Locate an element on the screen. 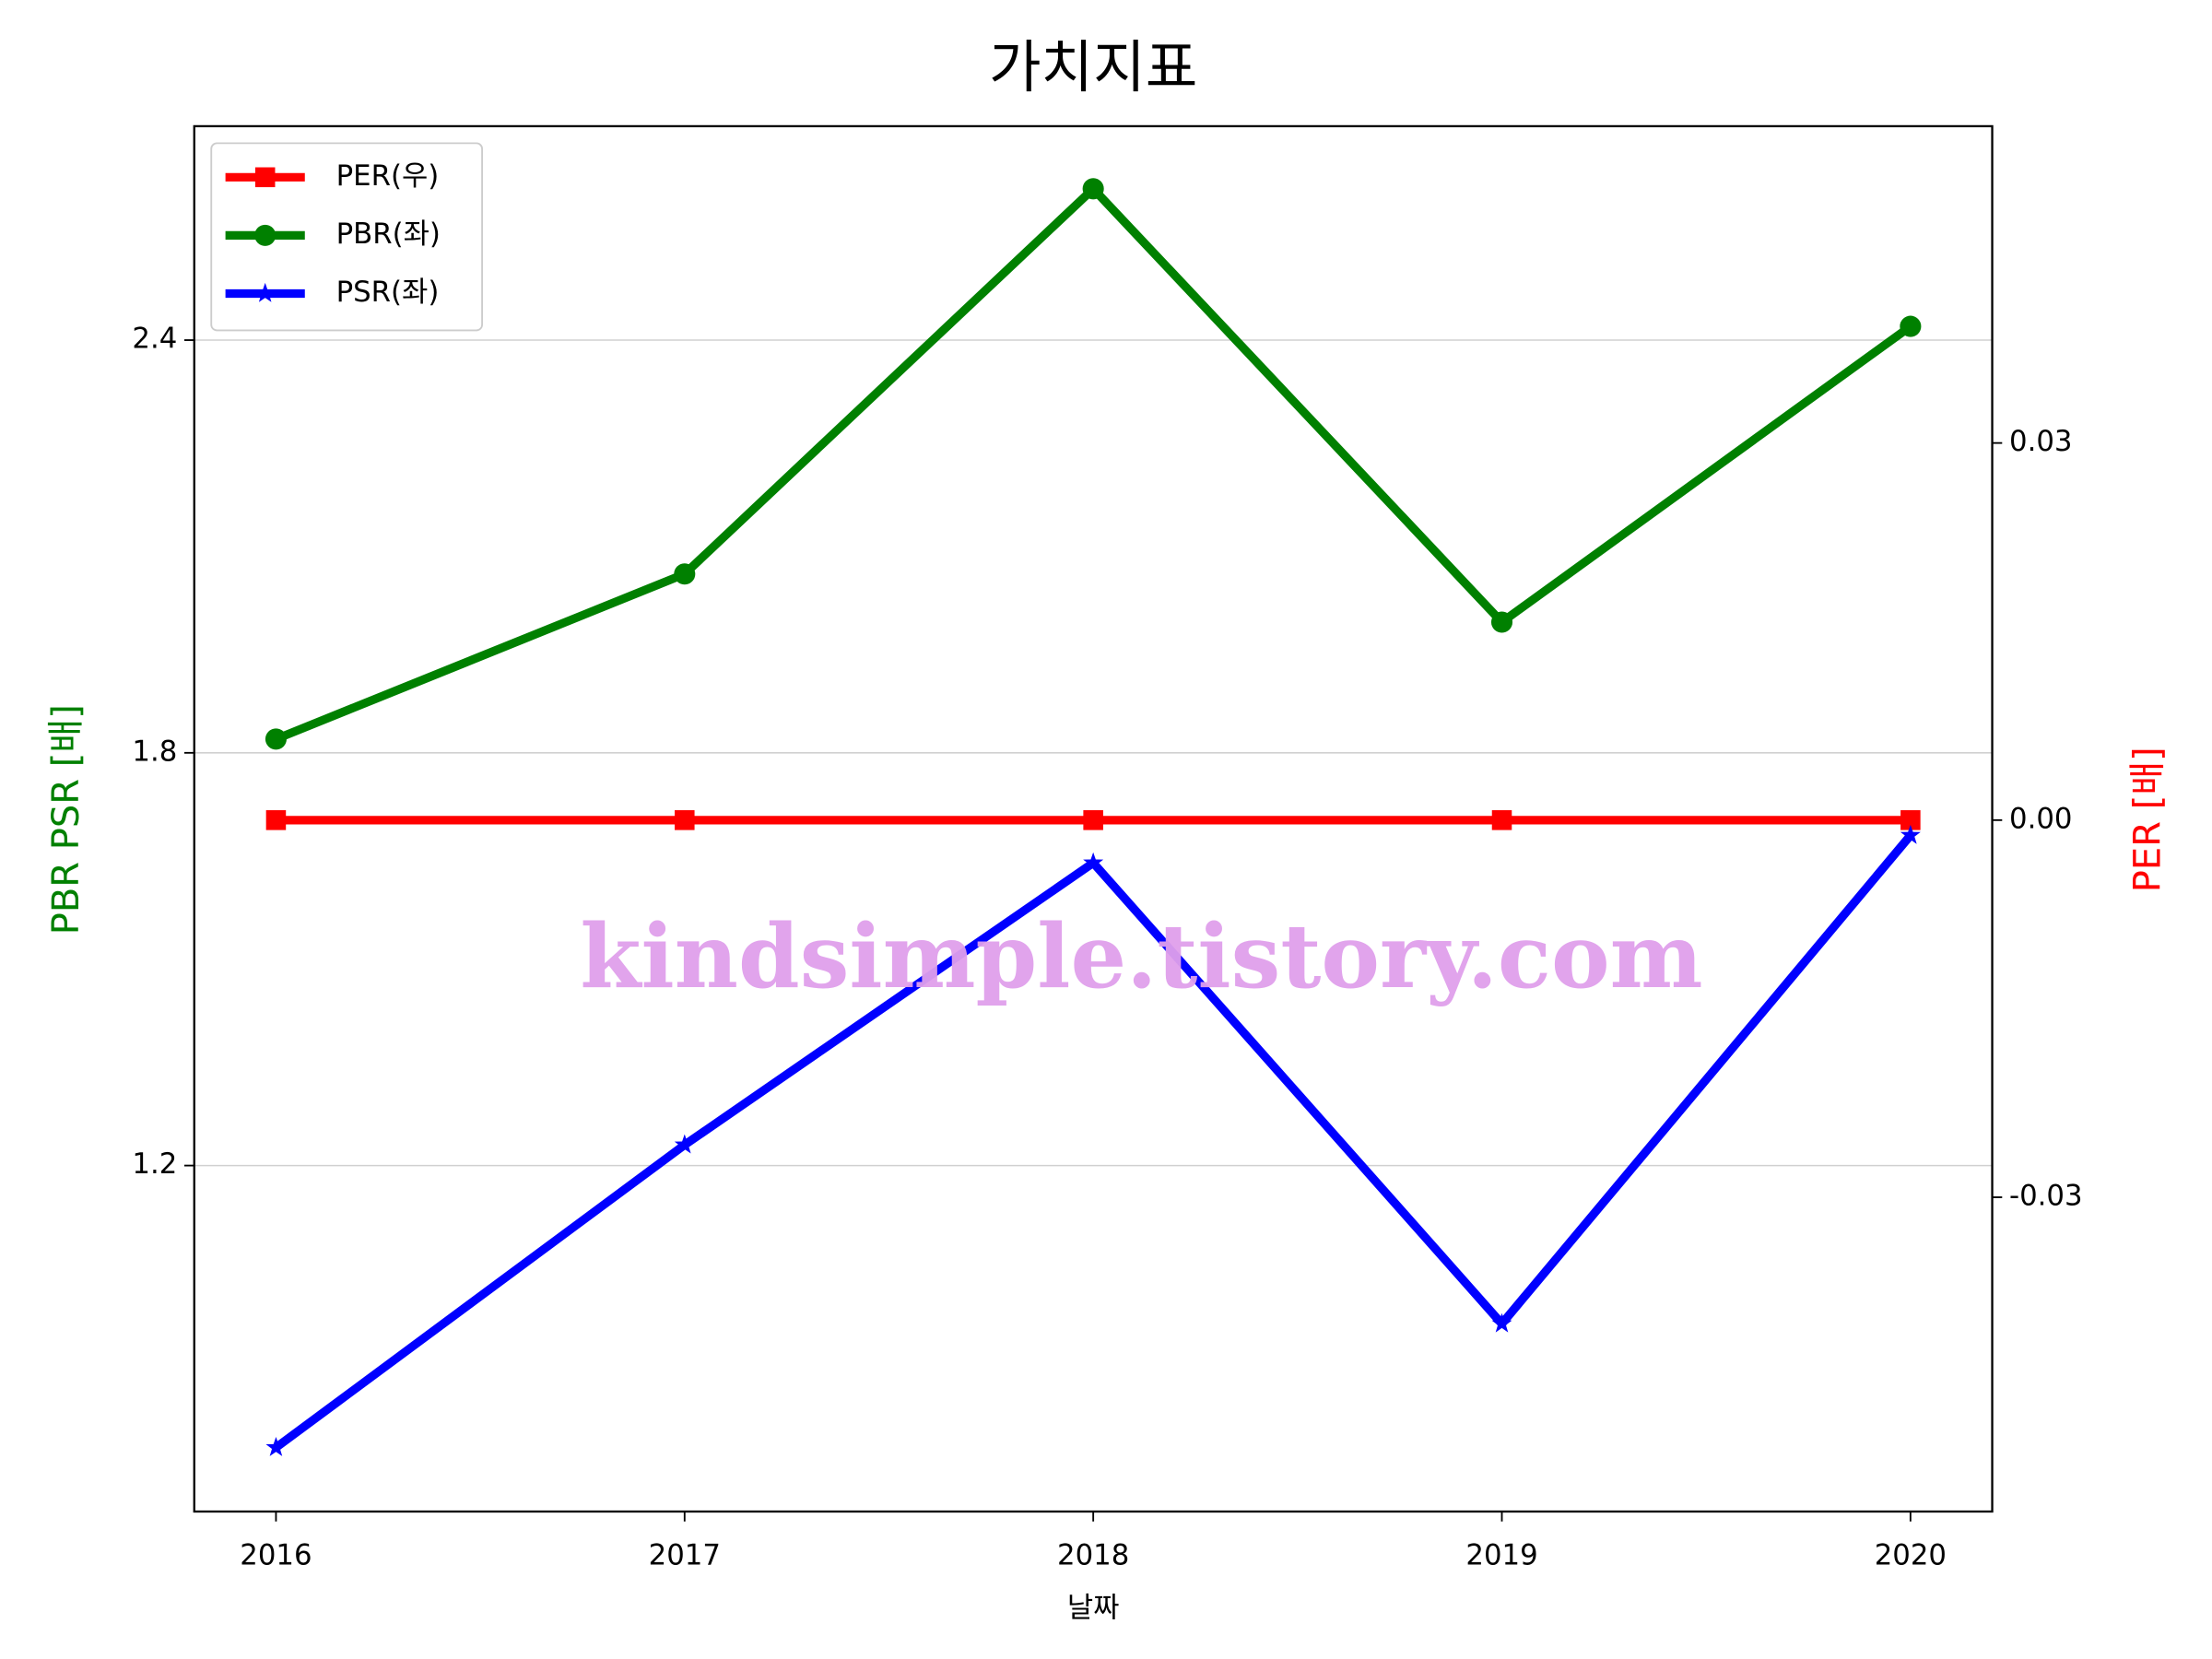 The width and height of the screenshot is (2212, 1659). watermark: kindsimple.tistory.com is located at coordinates (1141, 956).